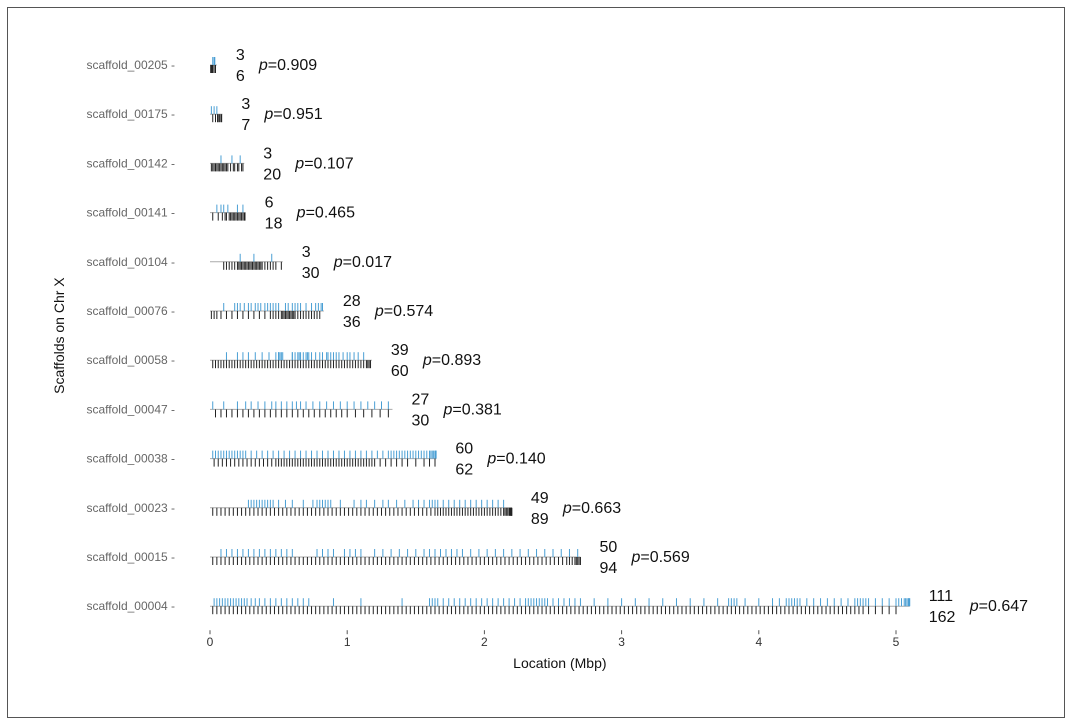 The height and width of the screenshot is (725, 1073). Describe the element at coordinates (245, 125) in the screenshot. I see `bottom-count-label: 7` at that location.